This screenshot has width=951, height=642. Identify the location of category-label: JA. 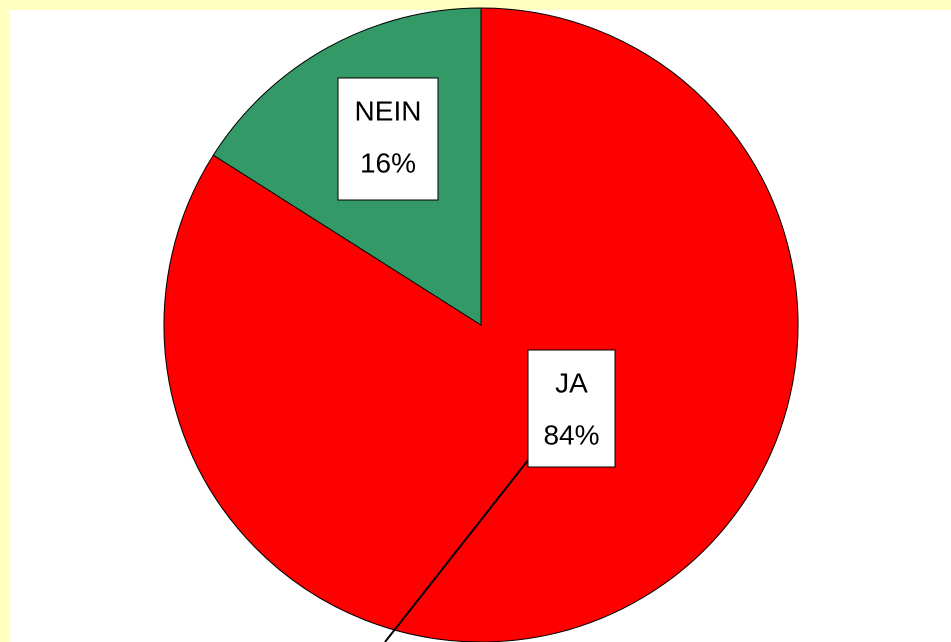
(571, 382).